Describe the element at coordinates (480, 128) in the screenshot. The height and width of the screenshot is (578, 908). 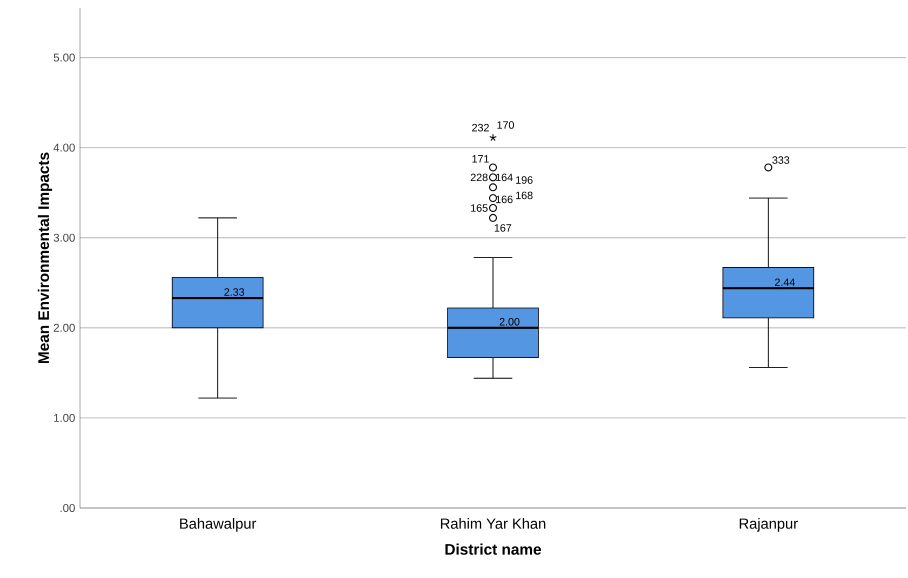
I see `annotation: 232` at that location.